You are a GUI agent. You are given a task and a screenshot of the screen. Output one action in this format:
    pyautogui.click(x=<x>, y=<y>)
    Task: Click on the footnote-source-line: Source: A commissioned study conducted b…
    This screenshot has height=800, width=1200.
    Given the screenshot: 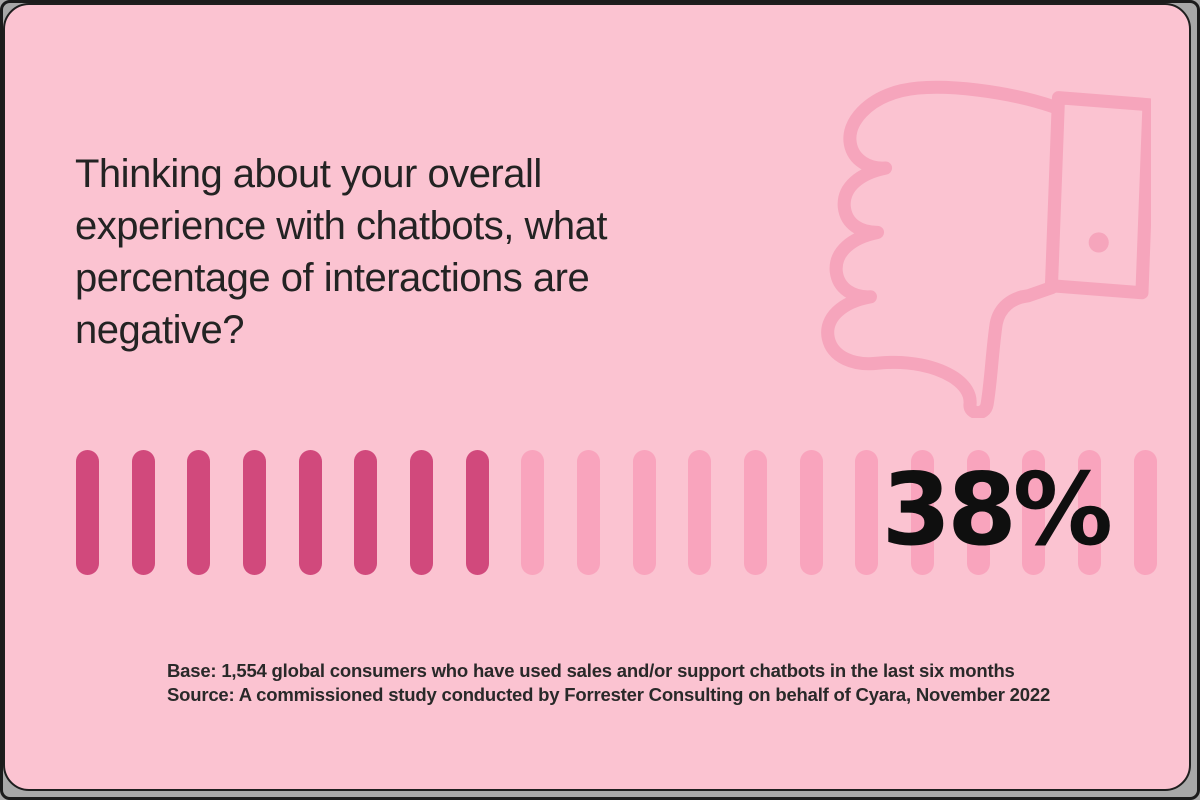 What is the action you would take?
    pyautogui.click(x=609, y=694)
    